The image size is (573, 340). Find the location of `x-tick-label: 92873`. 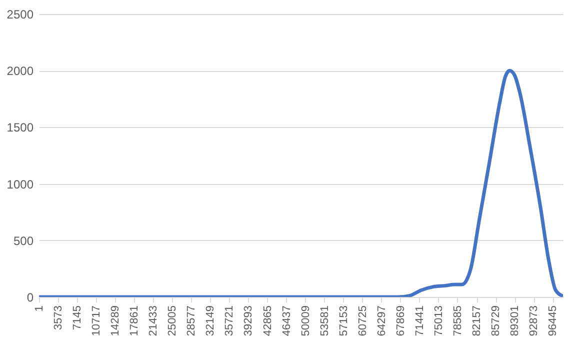

x-tick-label: 92873 is located at coordinates (534, 321).